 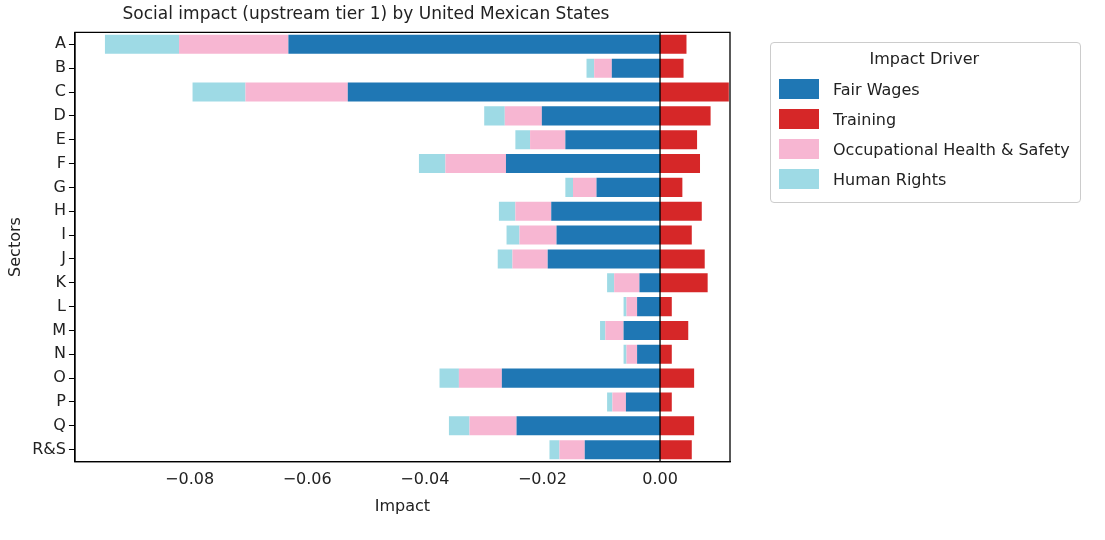 What do you see at coordinates (402, 505) in the screenshot?
I see `x-axis-title: Impact` at bounding box center [402, 505].